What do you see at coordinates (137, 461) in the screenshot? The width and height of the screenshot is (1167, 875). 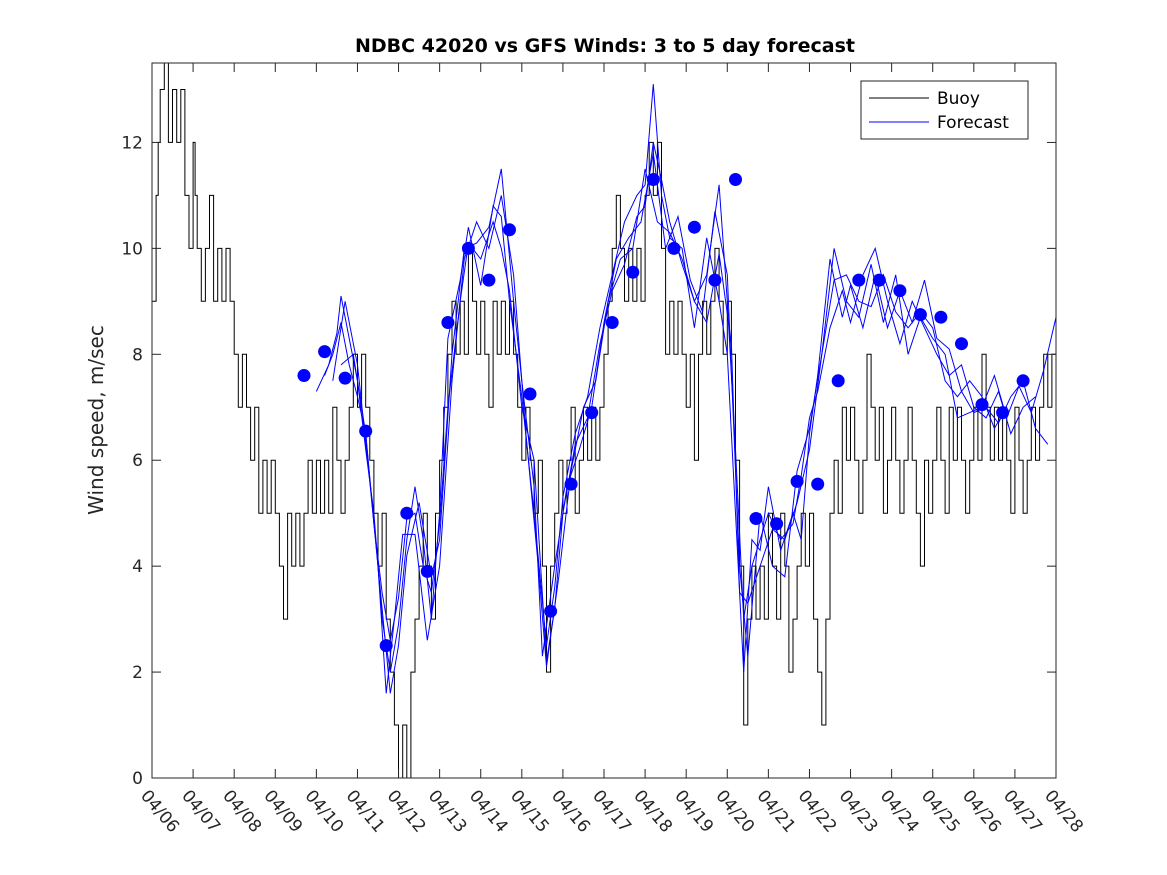 I see `y-tick-label: 6` at bounding box center [137, 461].